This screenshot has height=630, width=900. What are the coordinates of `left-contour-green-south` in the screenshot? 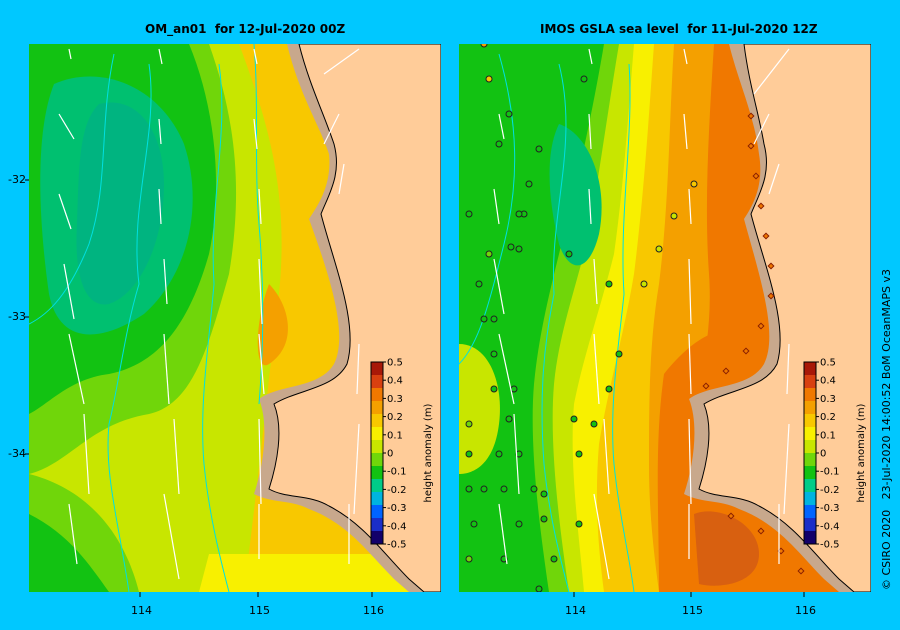 It's located at (69, 553).